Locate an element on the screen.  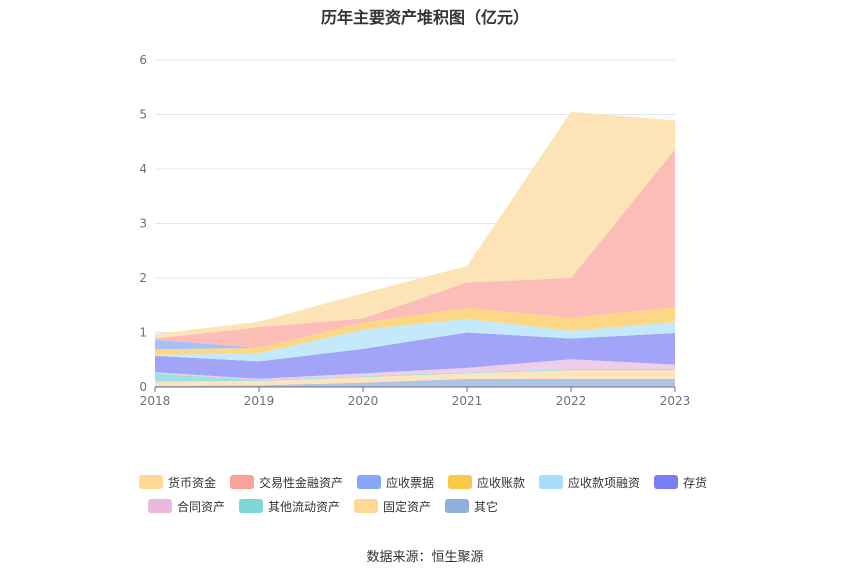
area-合同资产 is located at coordinates (415, 369).